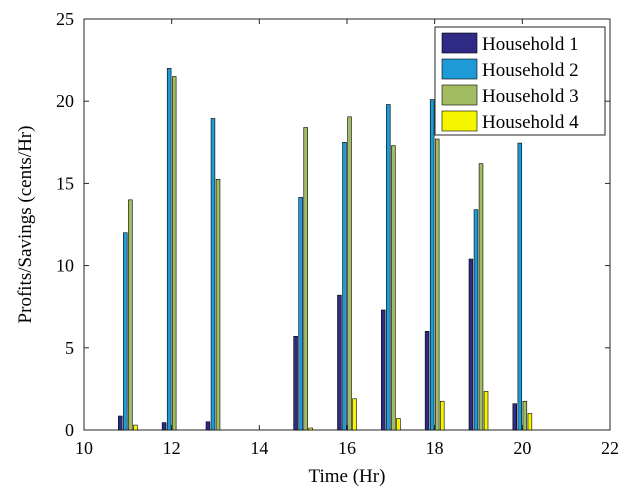  I want to click on x-tick-label: 18, so click(435, 448).